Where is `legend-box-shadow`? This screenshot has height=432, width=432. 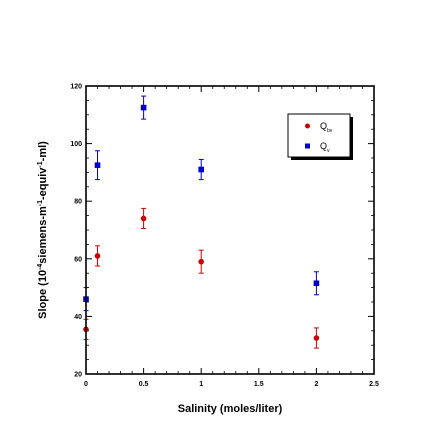 legend-box-shadow is located at coordinates (351, 138).